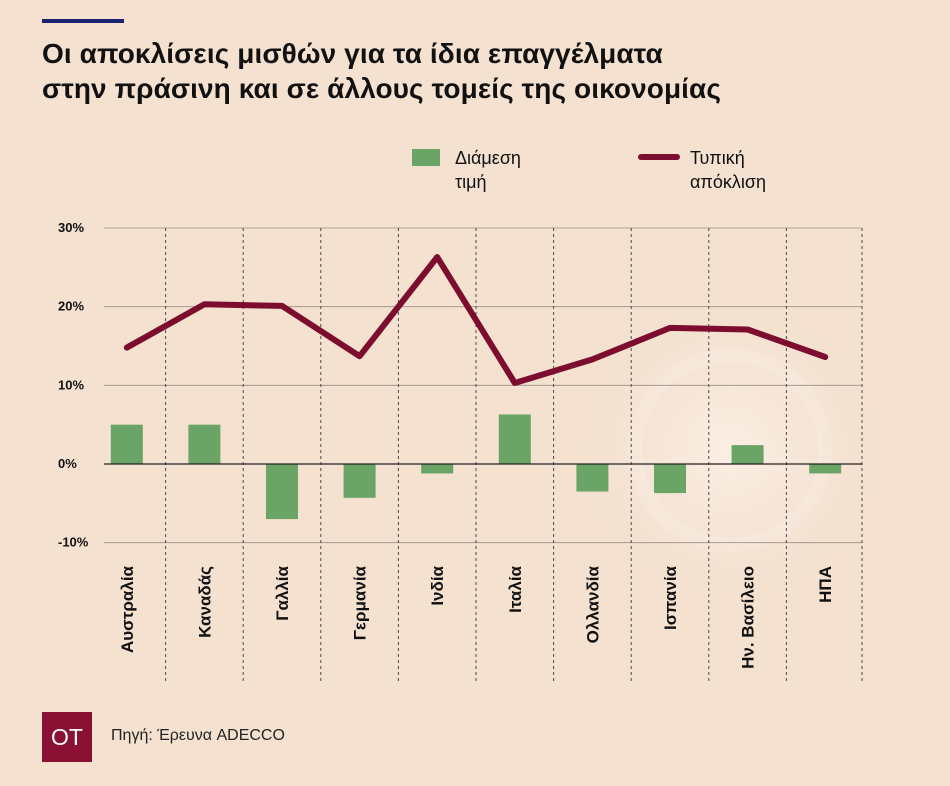  I want to click on y-tick-label-3: 0%, so click(67, 463).